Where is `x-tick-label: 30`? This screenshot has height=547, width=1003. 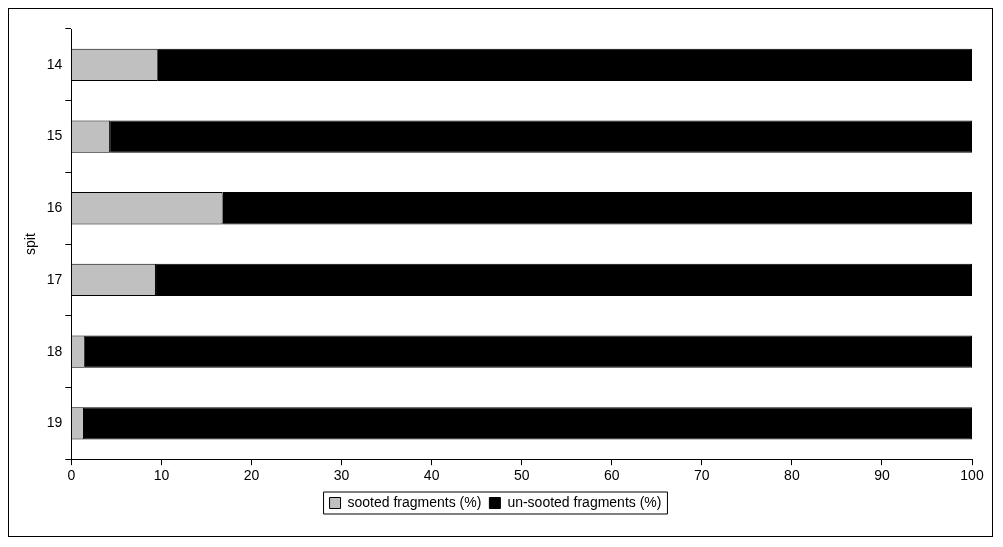 x-tick-label: 30 is located at coordinates (341, 475).